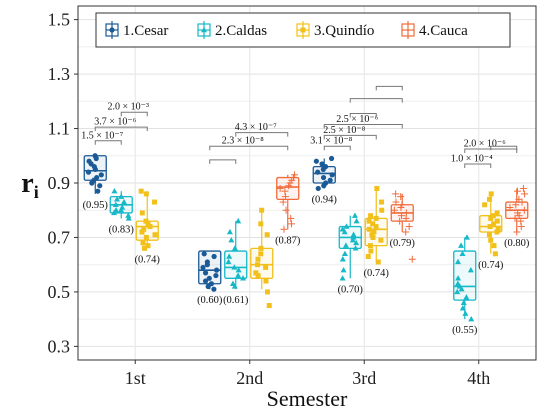  Describe the element at coordinates (243, 141) in the screenshot. I see `p-value-label: 2.3 × 10⁻⁸` at that location.